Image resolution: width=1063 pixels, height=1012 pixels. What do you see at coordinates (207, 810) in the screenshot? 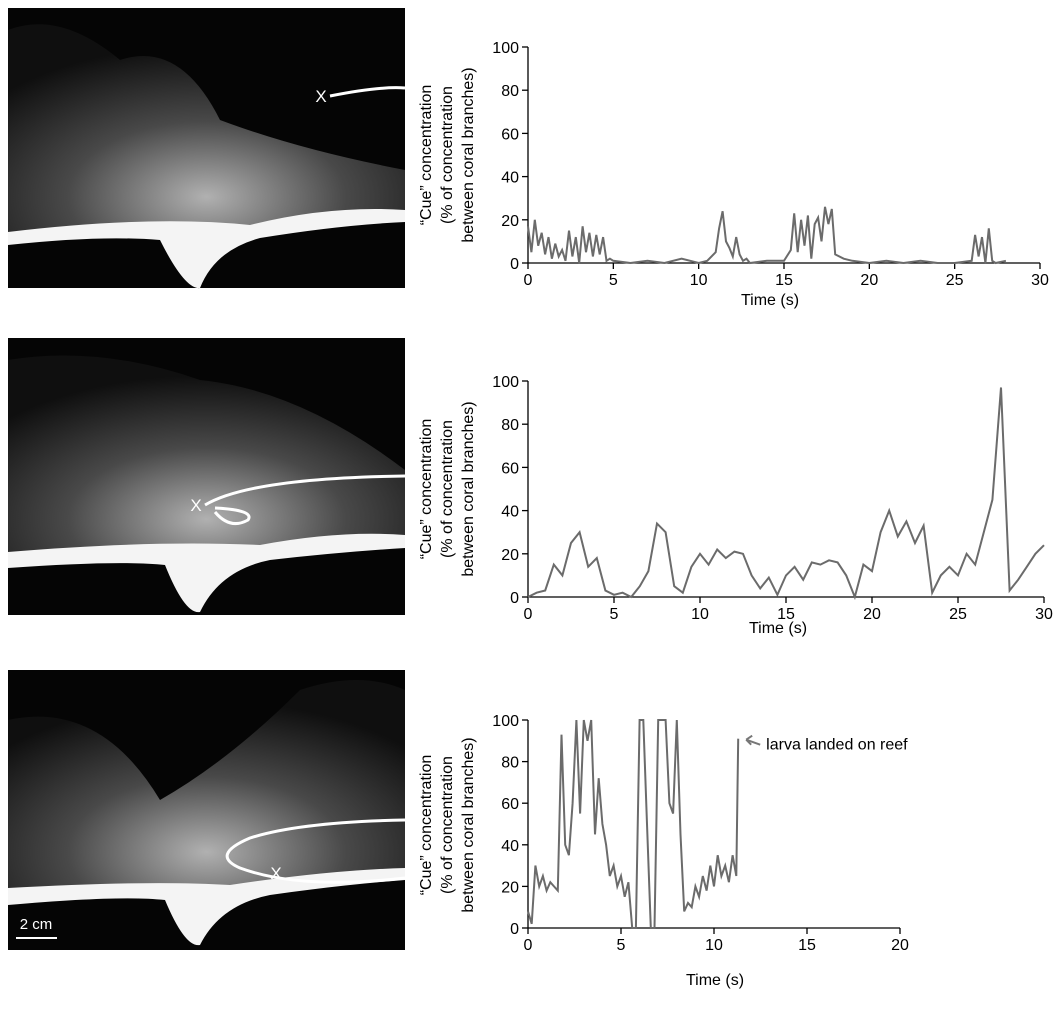
I see `image-panel: X 2 cm` at bounding box center [207, 810].